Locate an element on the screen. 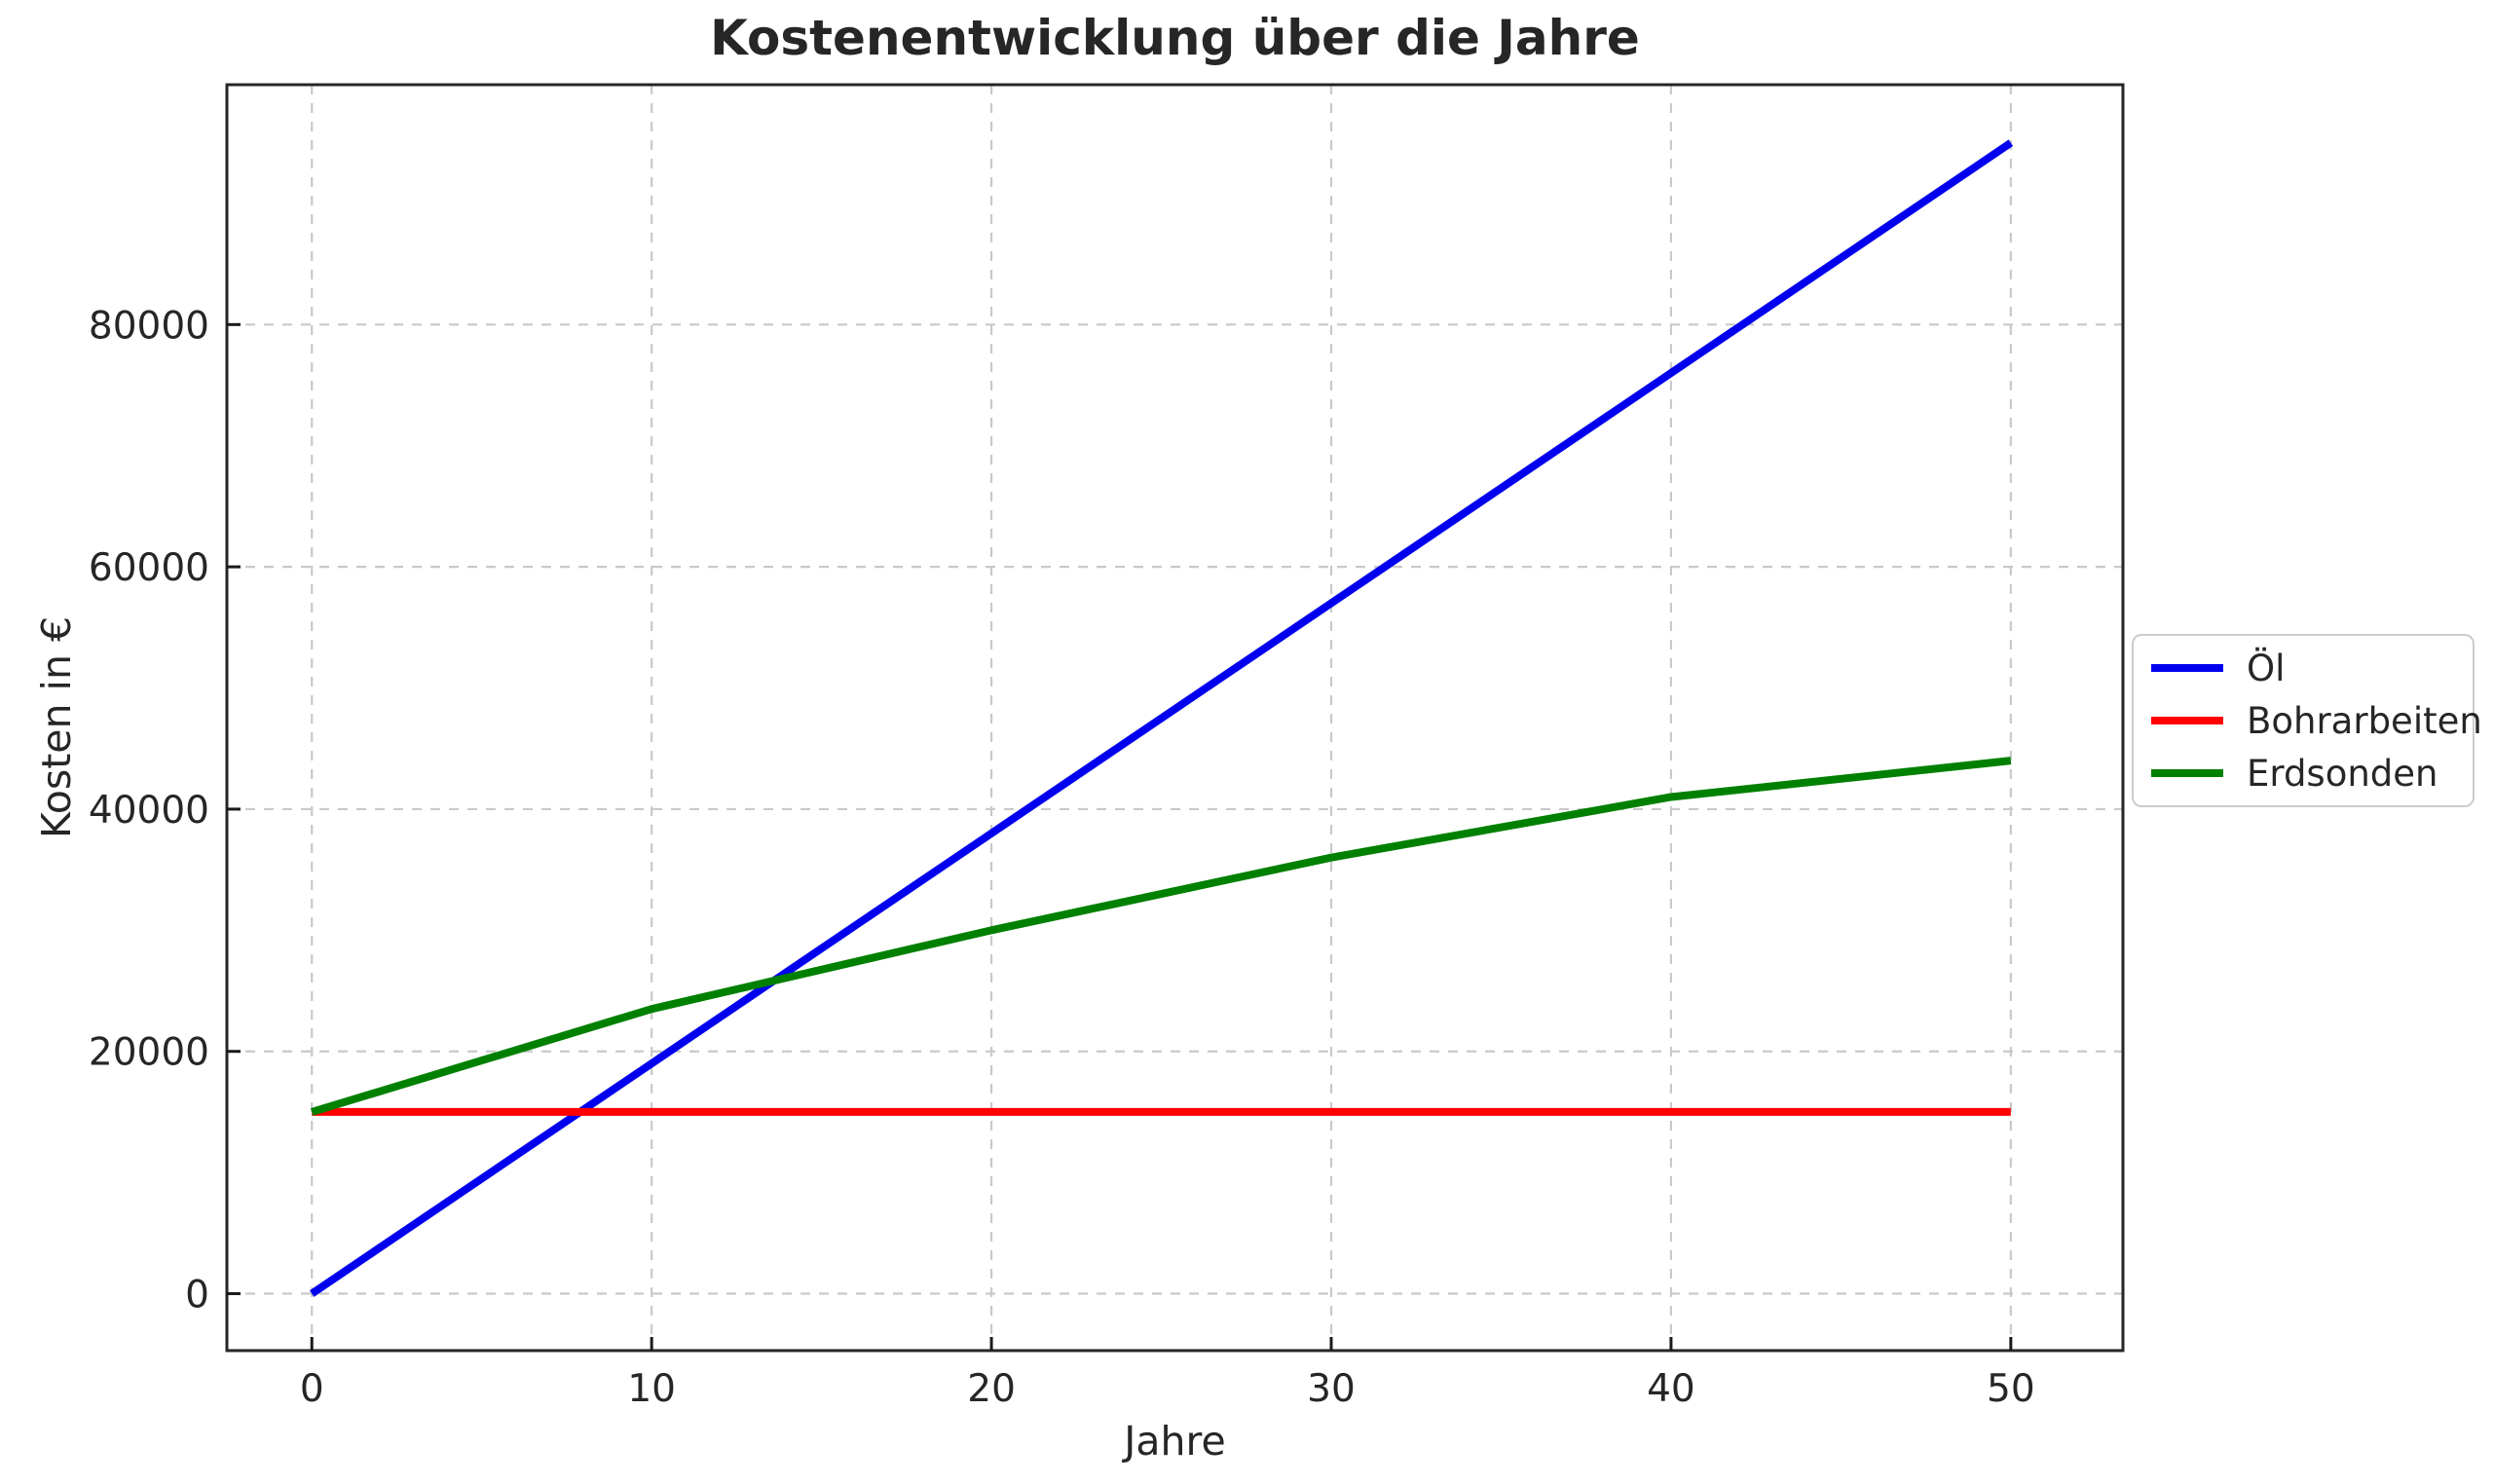 The width and height of the screenshot is (2493, 1484). legend-label-oel: Öl is located at coordinates (2267, 668).